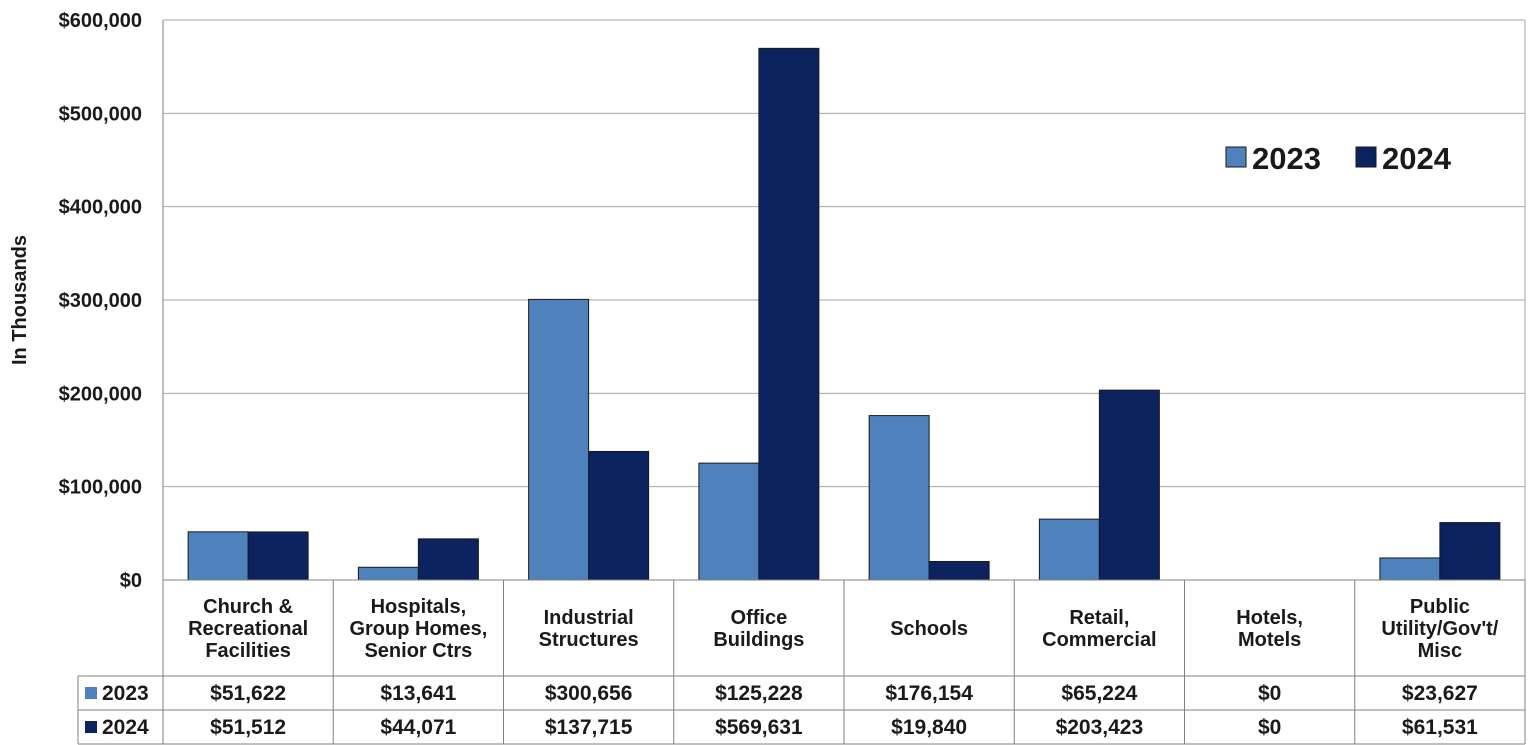  I want to click on category-label: Group Homes,, so click(418, 629).